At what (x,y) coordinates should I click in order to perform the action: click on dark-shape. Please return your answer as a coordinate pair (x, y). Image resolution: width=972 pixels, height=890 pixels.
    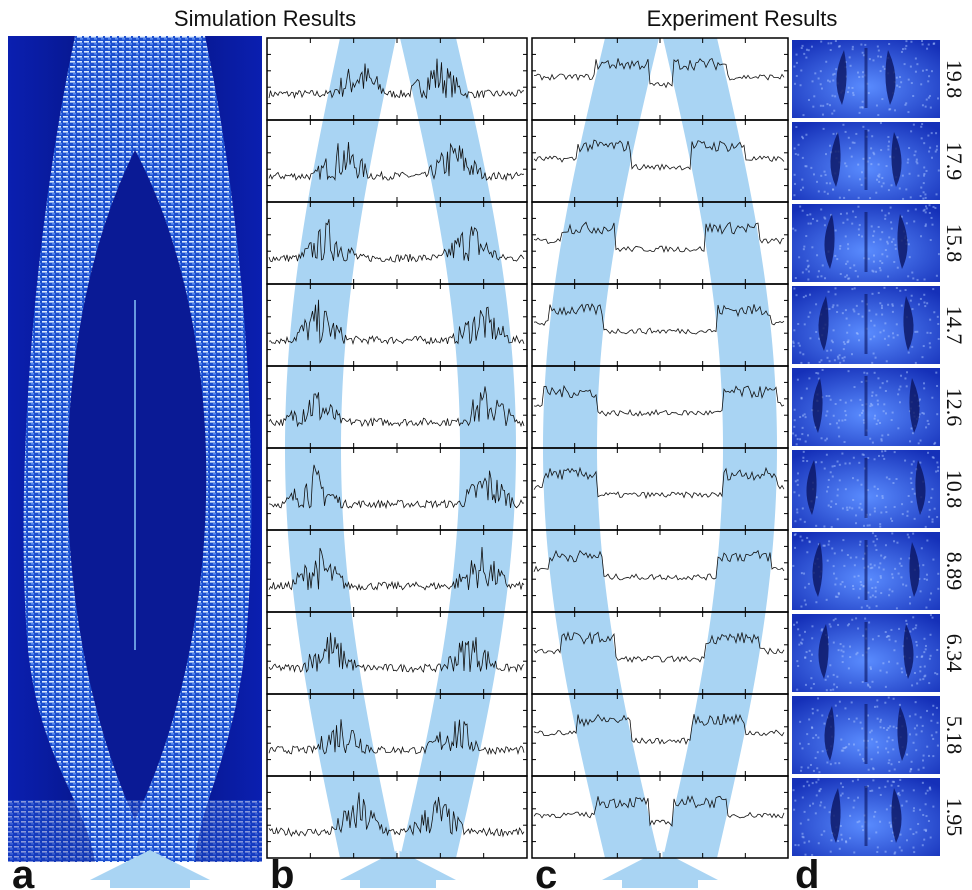
    Looking at the image, I should click on (823, 651).